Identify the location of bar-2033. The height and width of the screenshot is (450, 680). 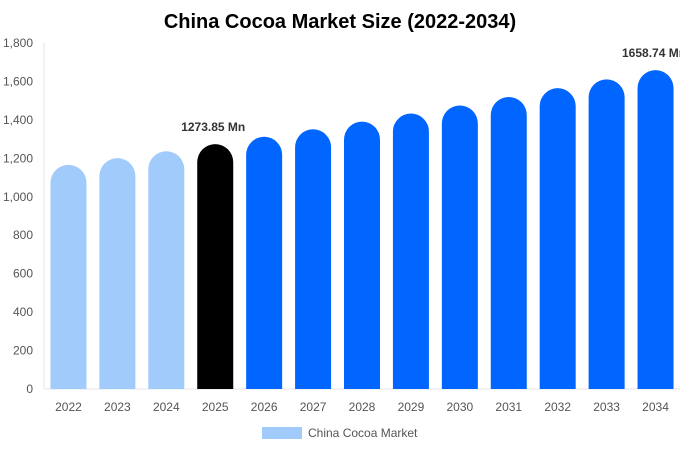
(606, 234).